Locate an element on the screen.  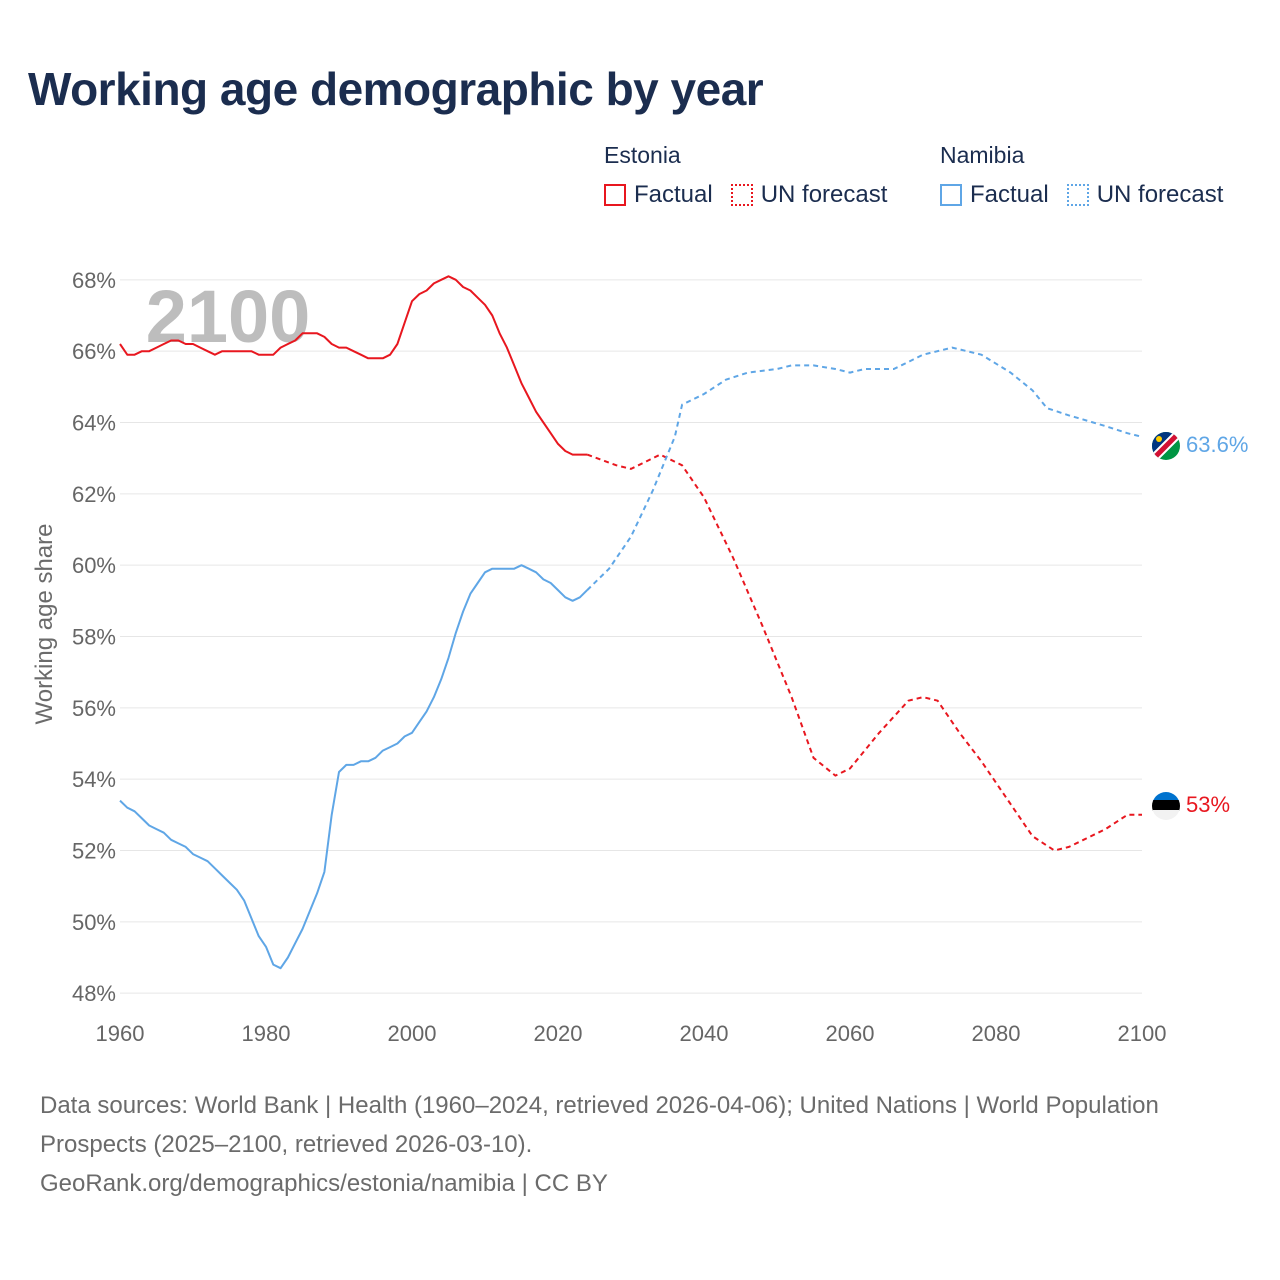
legend-estonia-country: Estonia is located at coordinates (642, 155).